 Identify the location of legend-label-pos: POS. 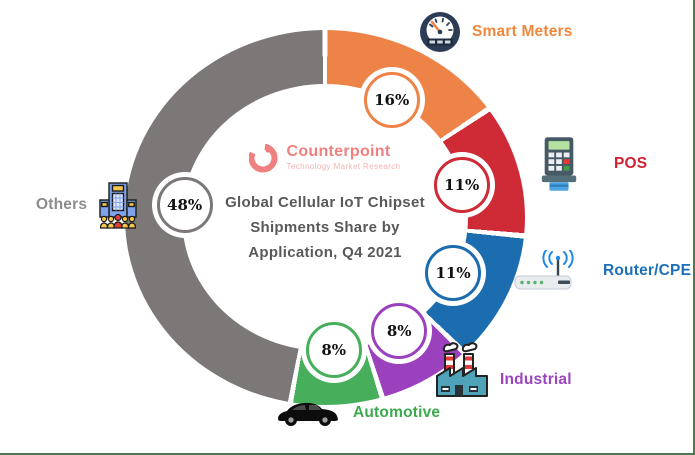
(631, 163).